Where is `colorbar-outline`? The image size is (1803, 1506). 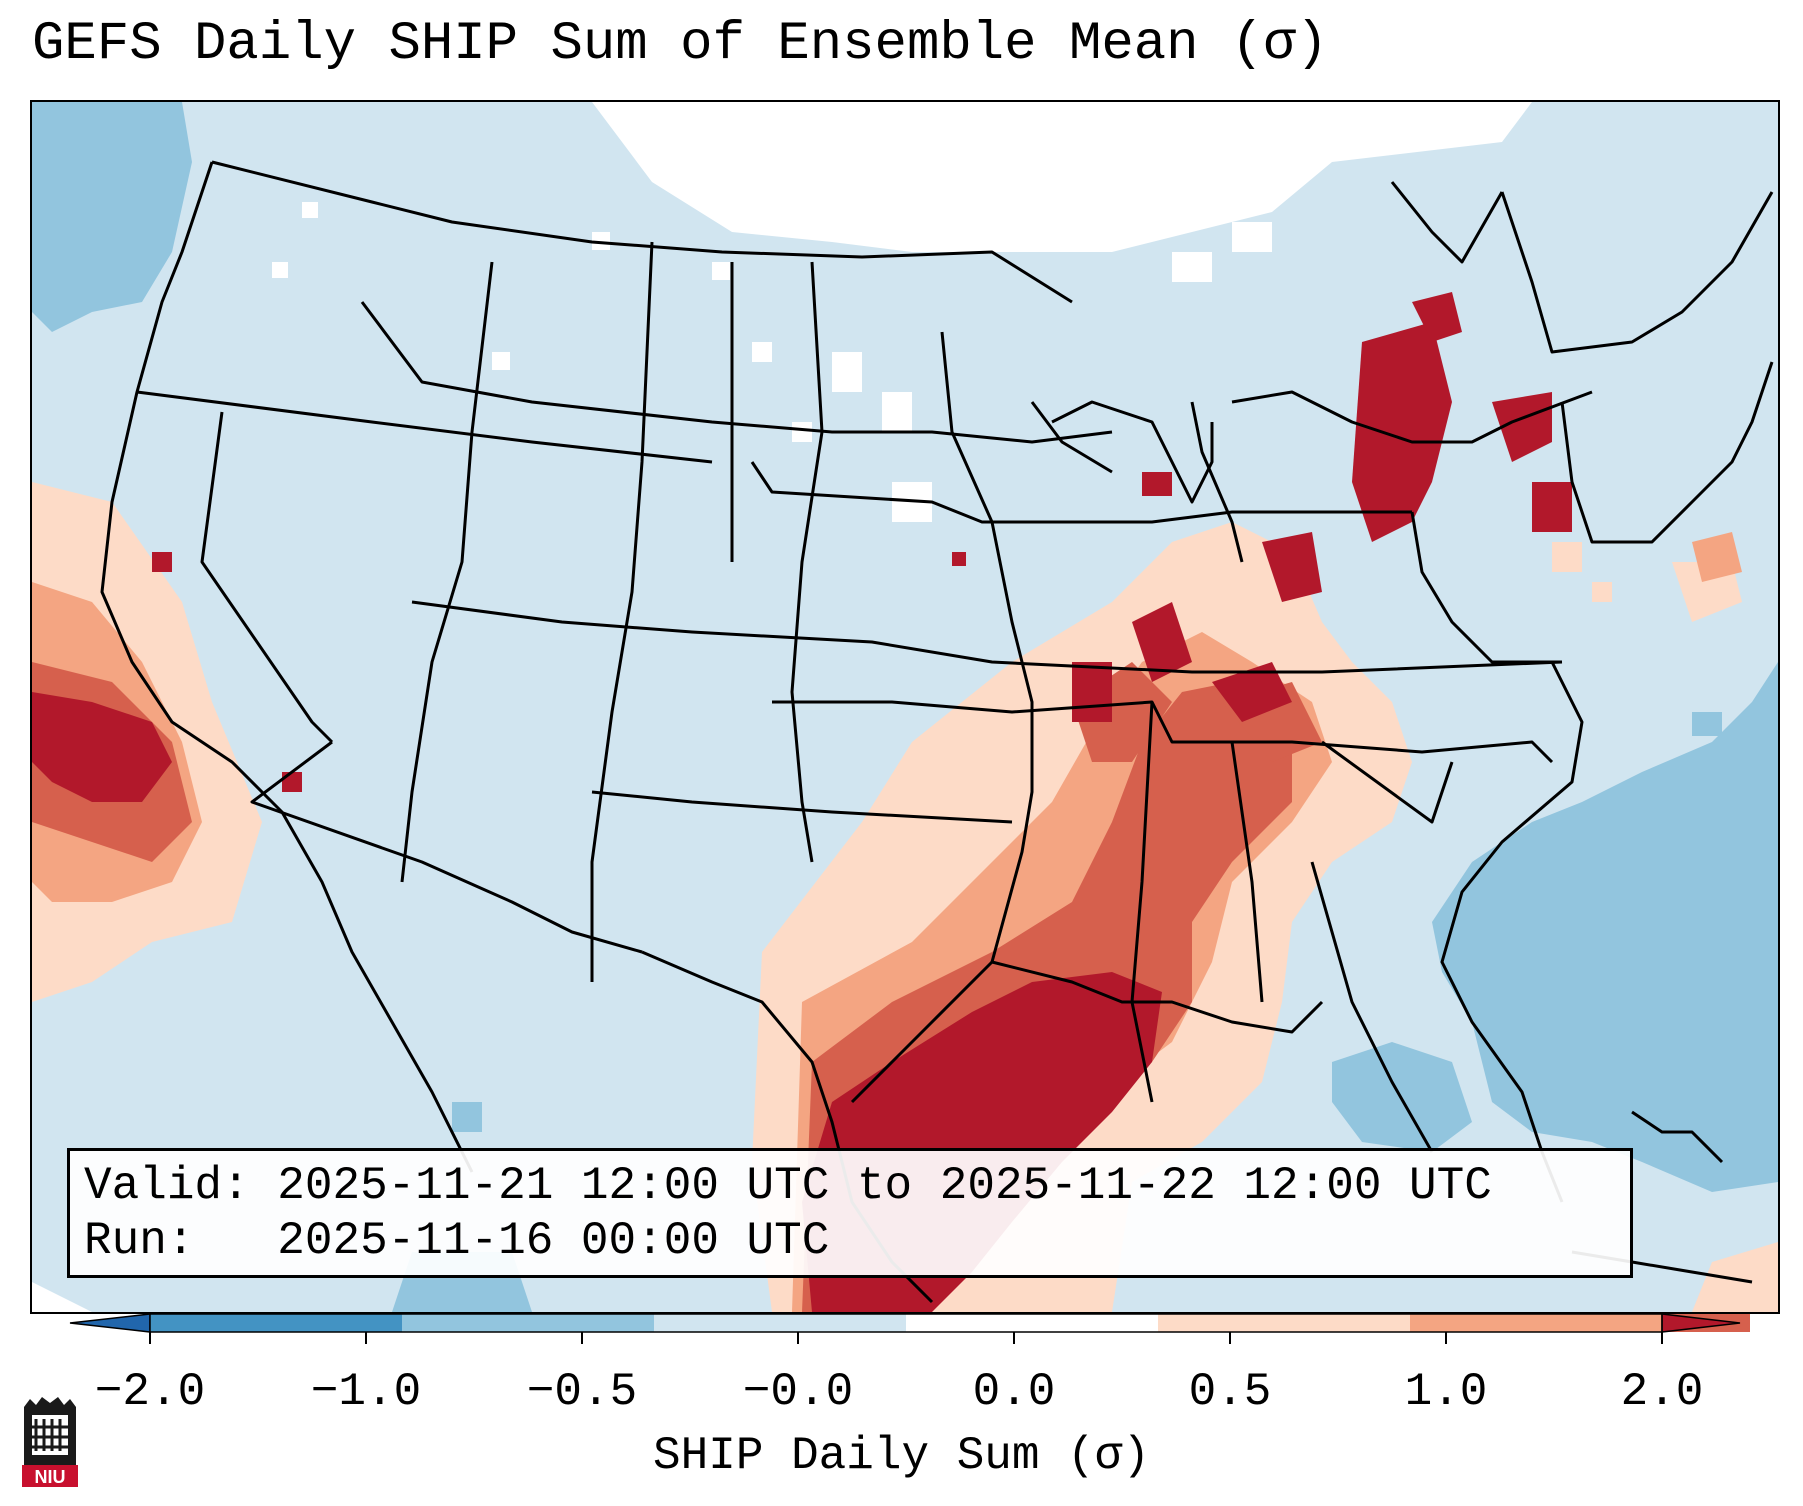
colorbar-outline is located at coordinates (906, 1323).